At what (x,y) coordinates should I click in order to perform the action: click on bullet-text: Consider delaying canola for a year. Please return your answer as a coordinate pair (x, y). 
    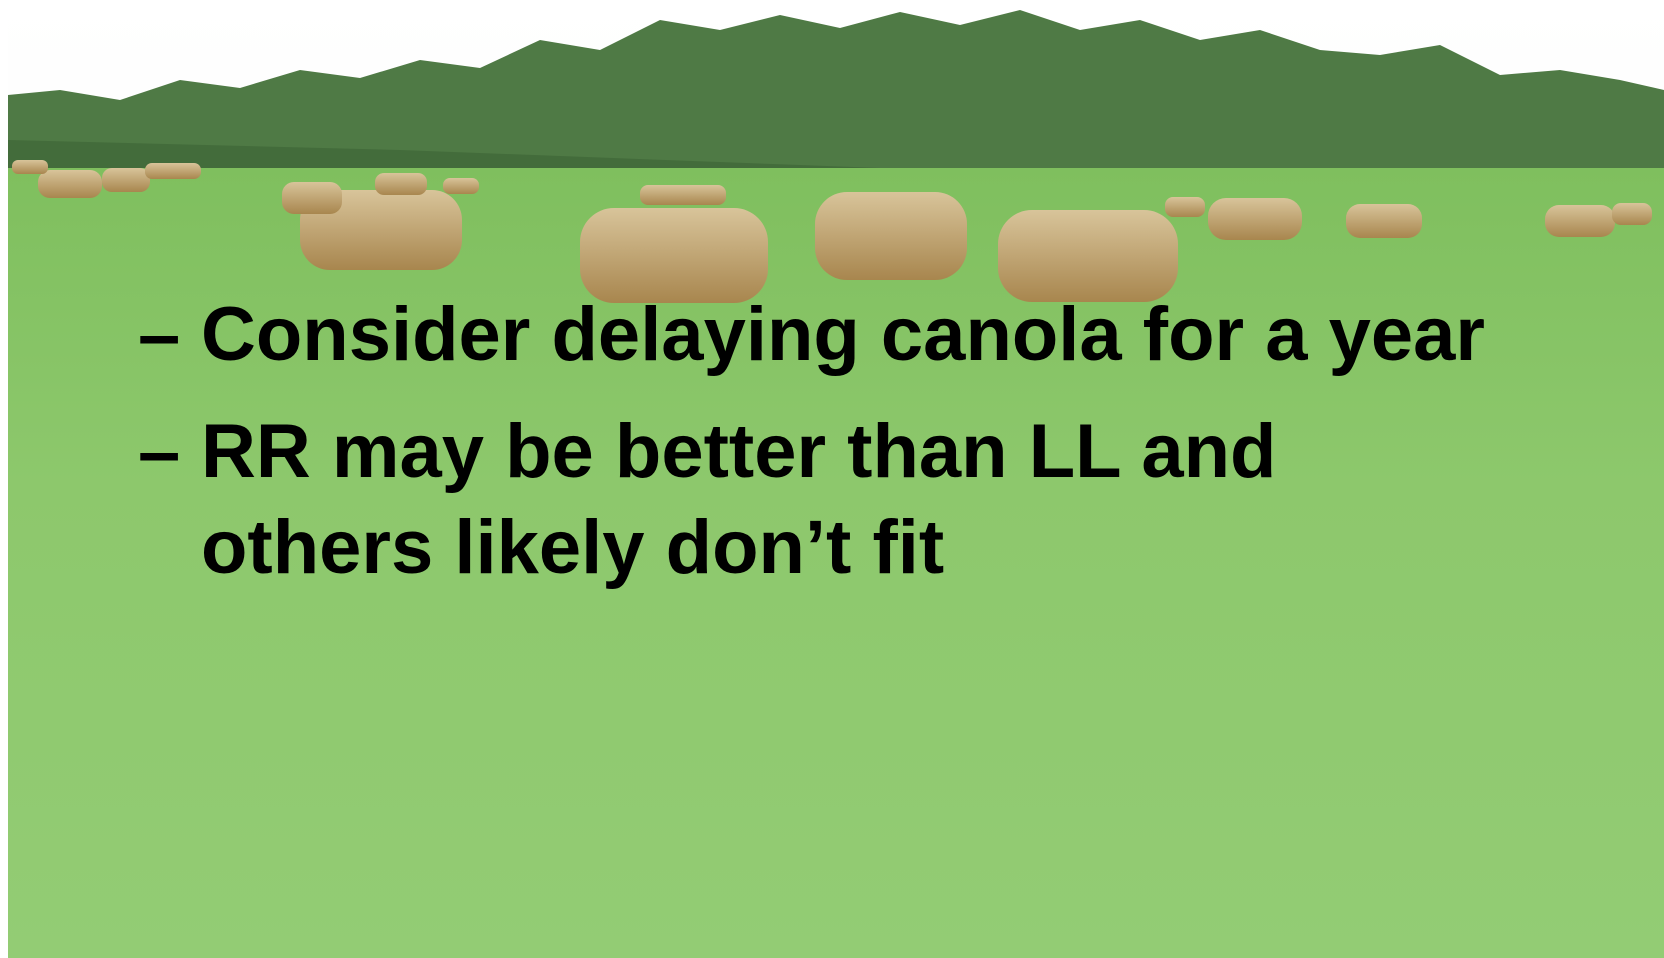
    Looking at the image, I should click on (843, 334).